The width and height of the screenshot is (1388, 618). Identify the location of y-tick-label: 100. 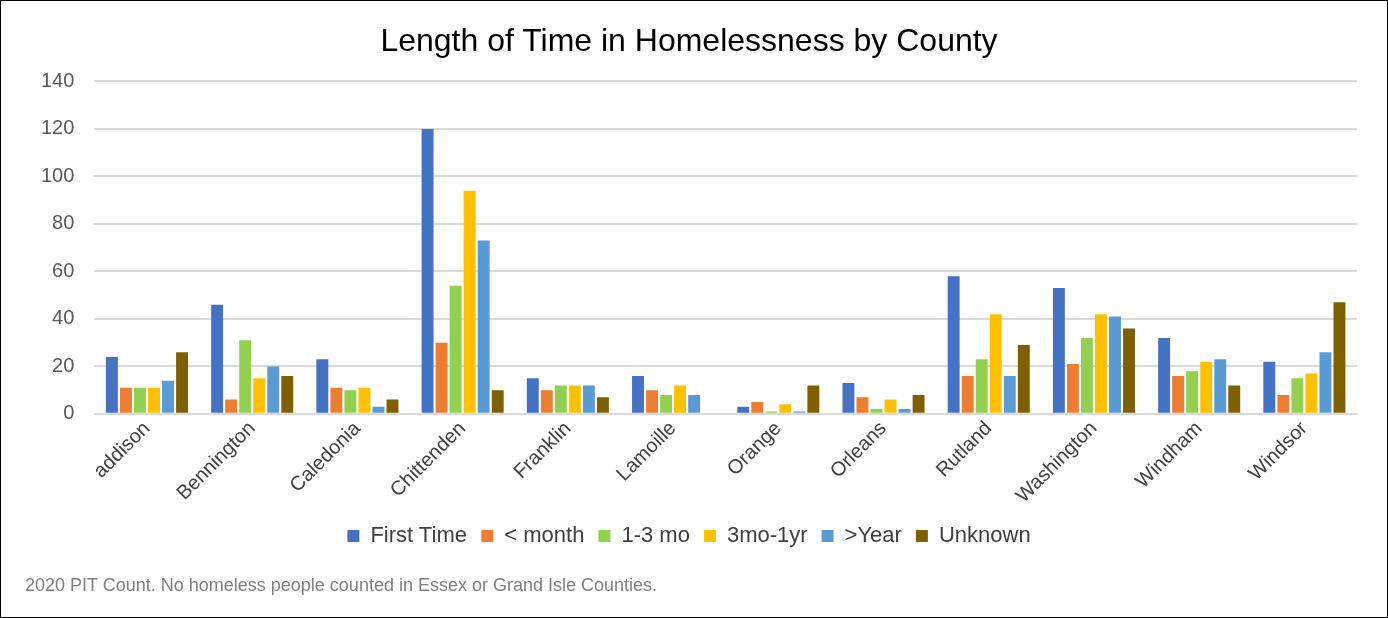
(57, 174).